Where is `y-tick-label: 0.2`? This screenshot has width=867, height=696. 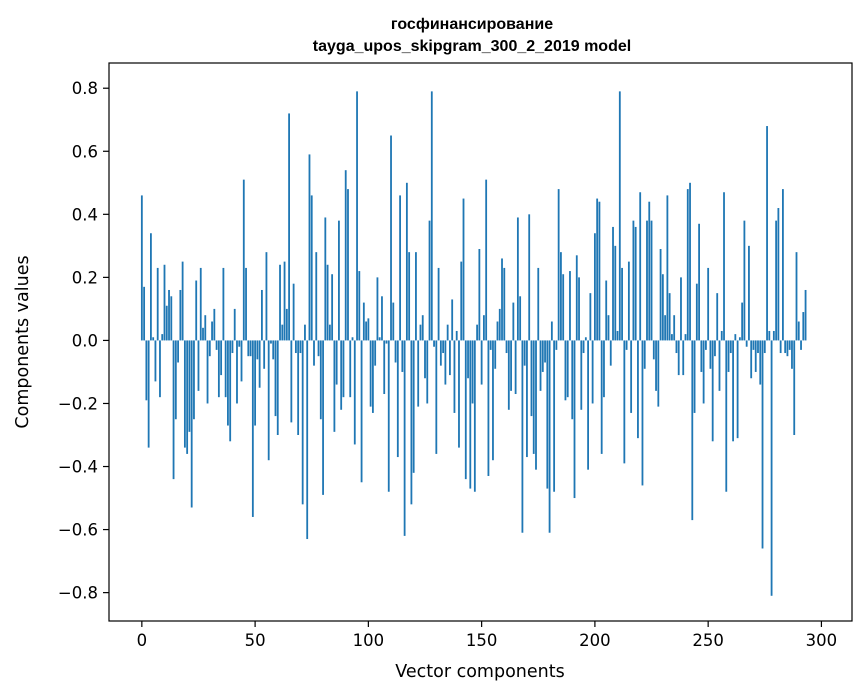 y-tick-label: 0.2 is located at coordinates (85, 277).